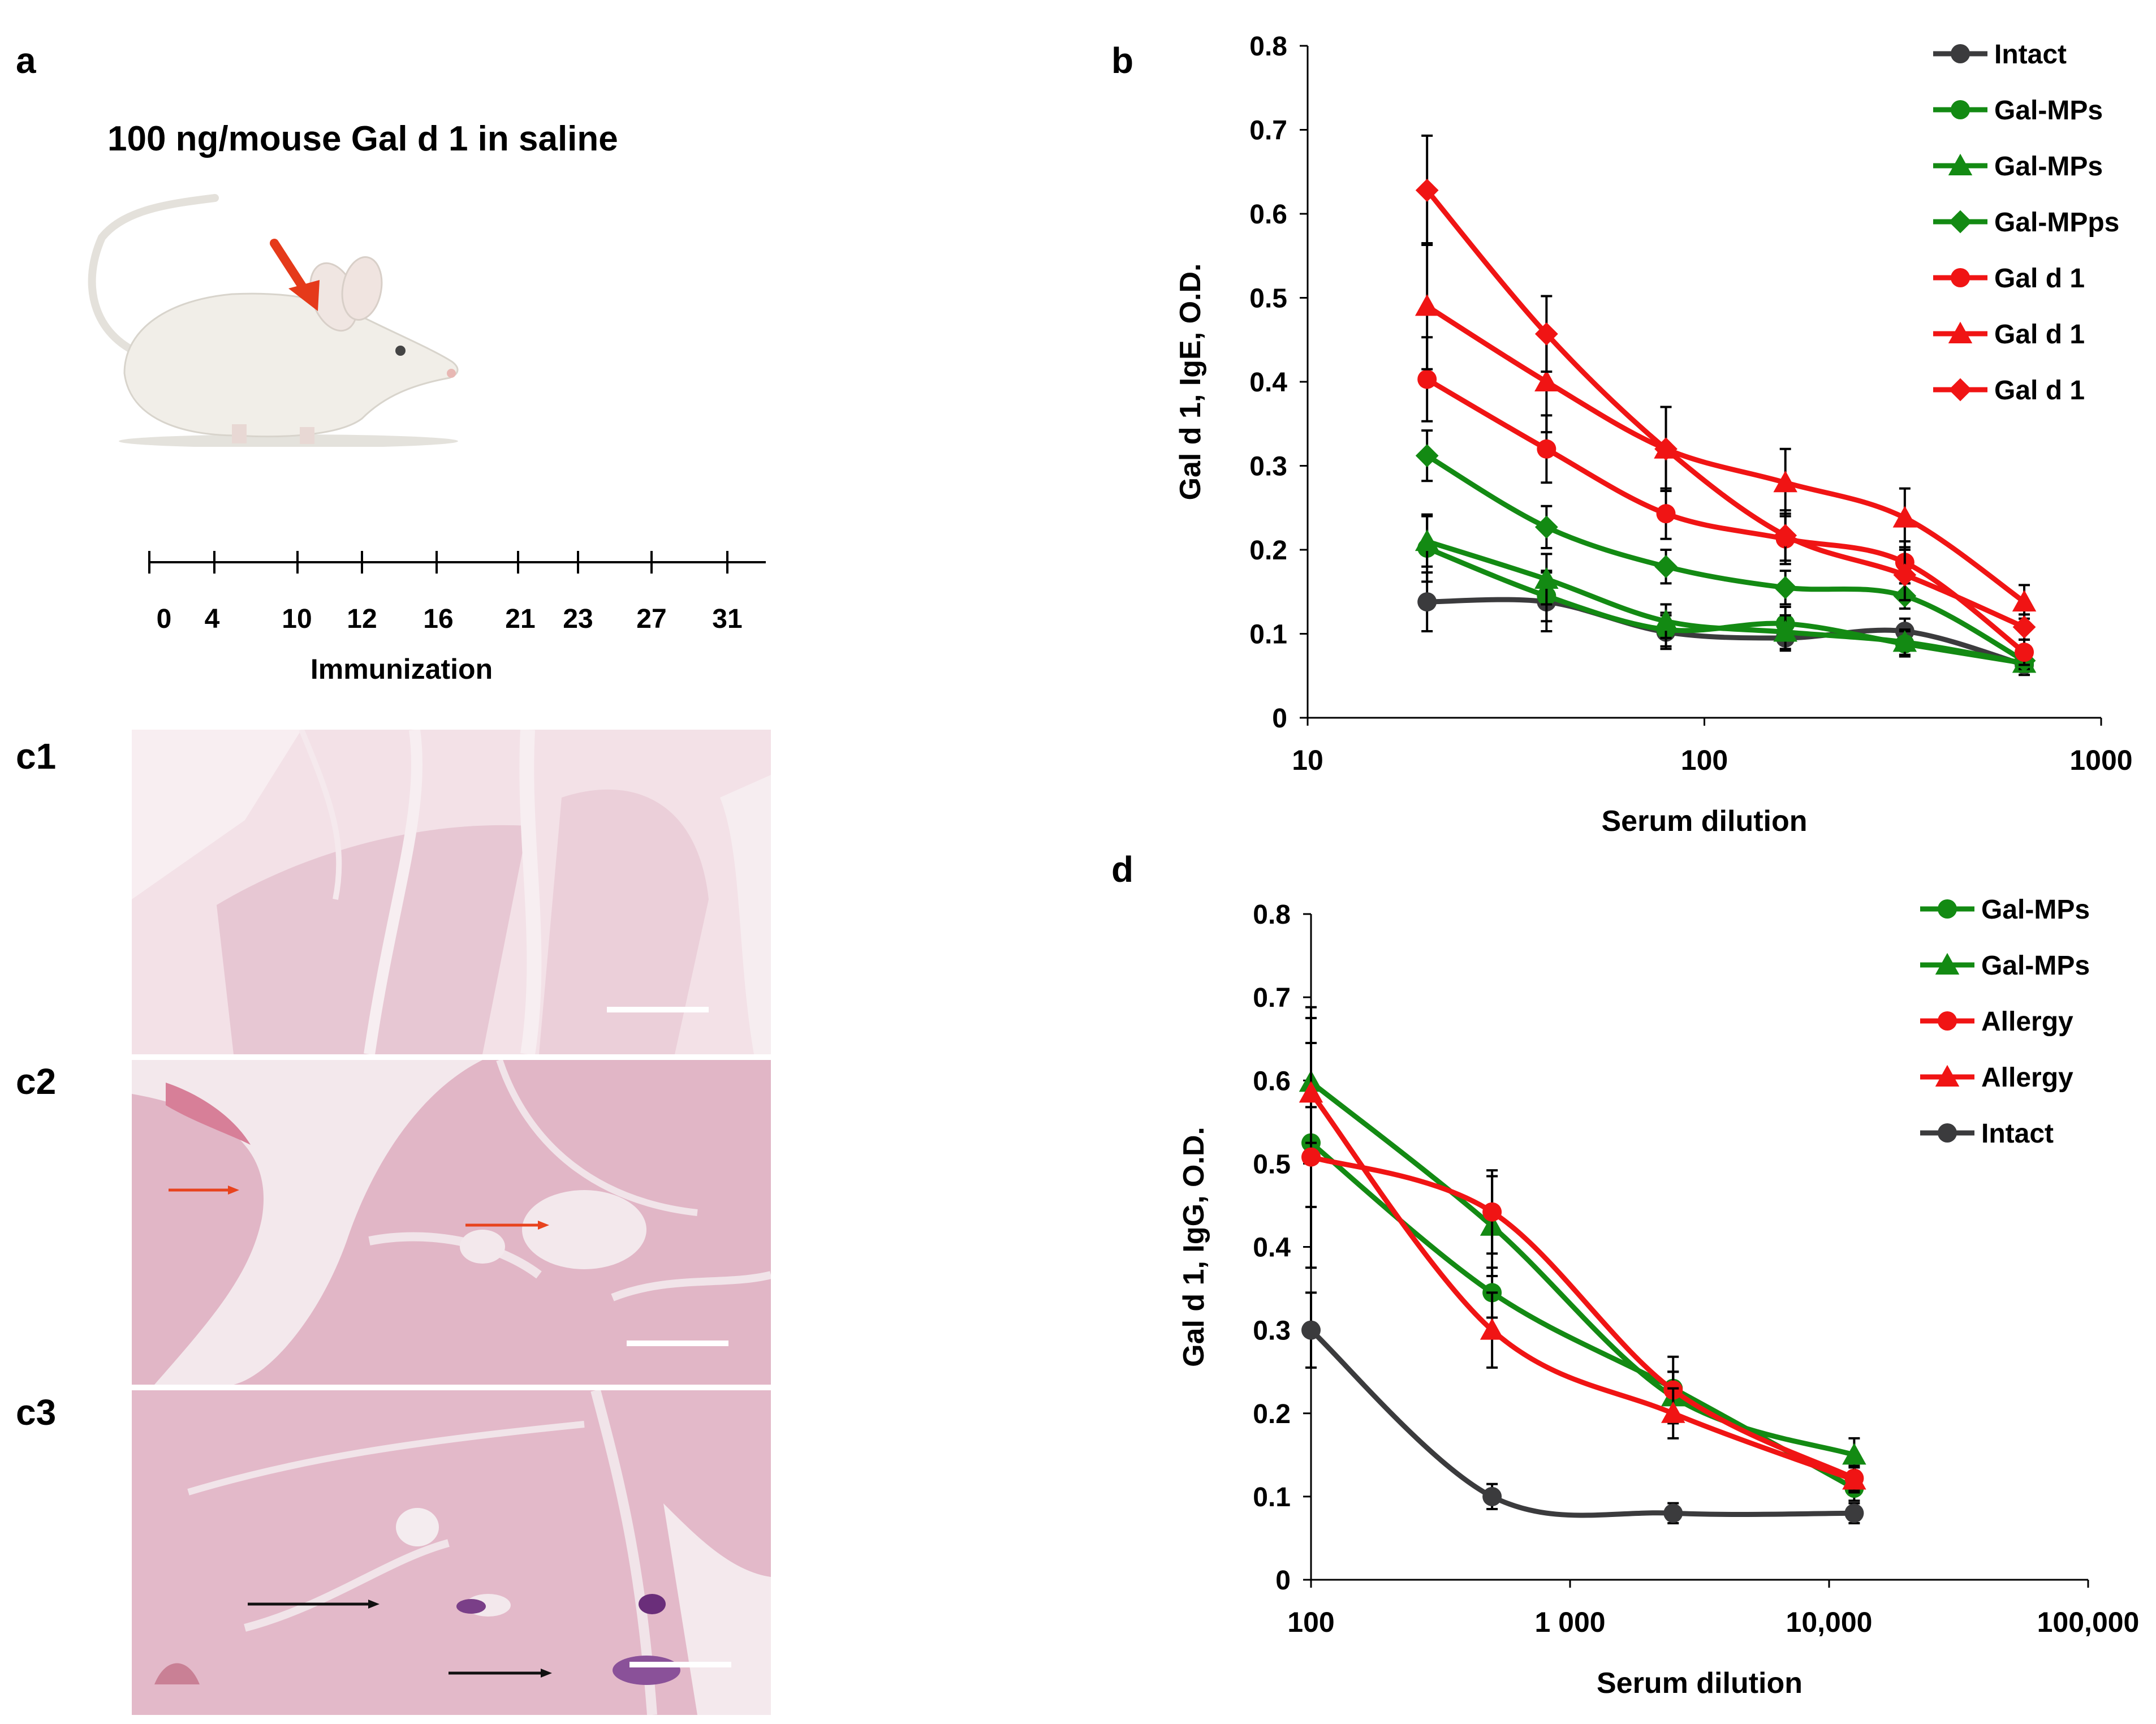 Image resolution: width=2156 pixels, height=1724 pixels. I want to click on legend-entry: Intact, so click(2018, 1134).